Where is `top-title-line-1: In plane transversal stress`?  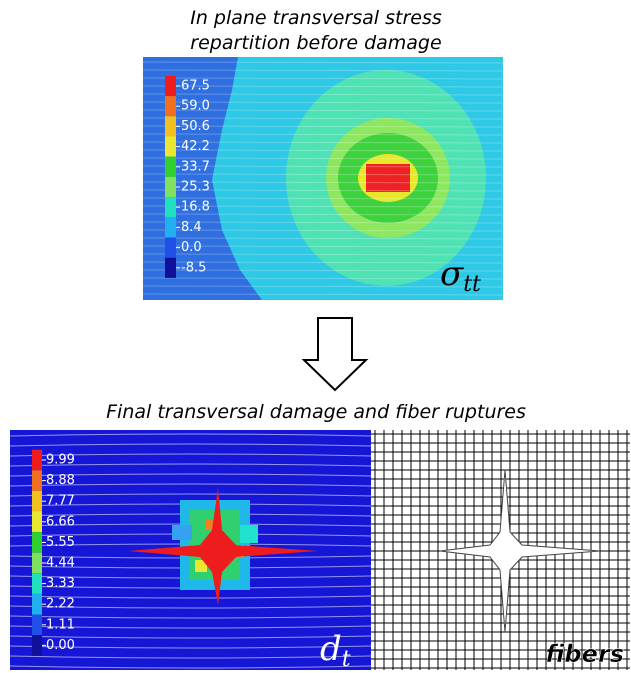 top-title-line-1: In plane transversal stress is located at coordinates (316, 18).